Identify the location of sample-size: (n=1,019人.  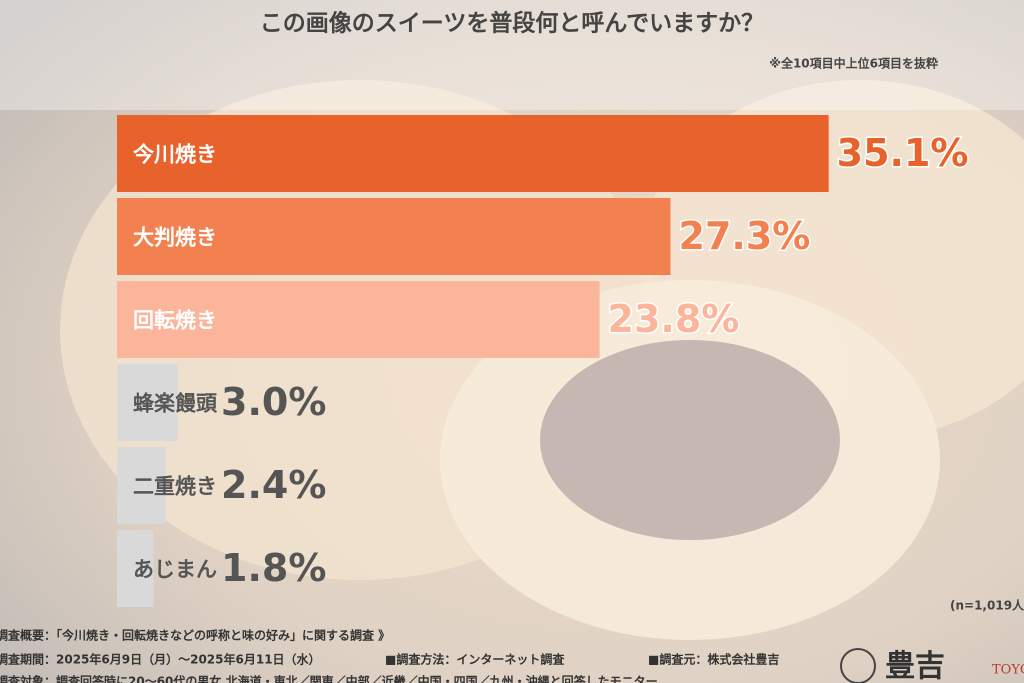
(987, 605).